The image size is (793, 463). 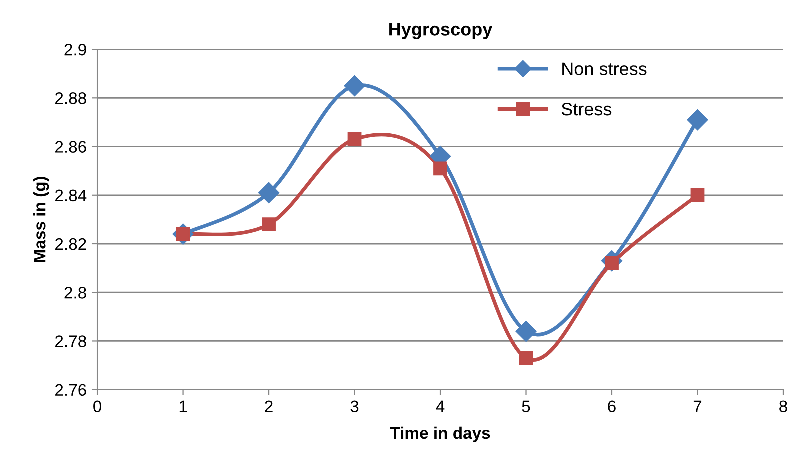 What do you see at coordinates (71, 342) in the screenshot?
I see `y-tick-label: 2.78` at bounding box center [71, 342].